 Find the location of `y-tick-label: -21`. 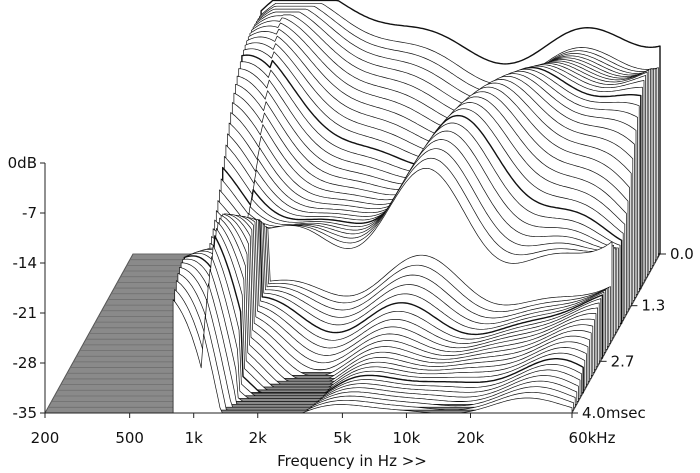

y-tick-label: -21 is located at coordinates (25, 313).